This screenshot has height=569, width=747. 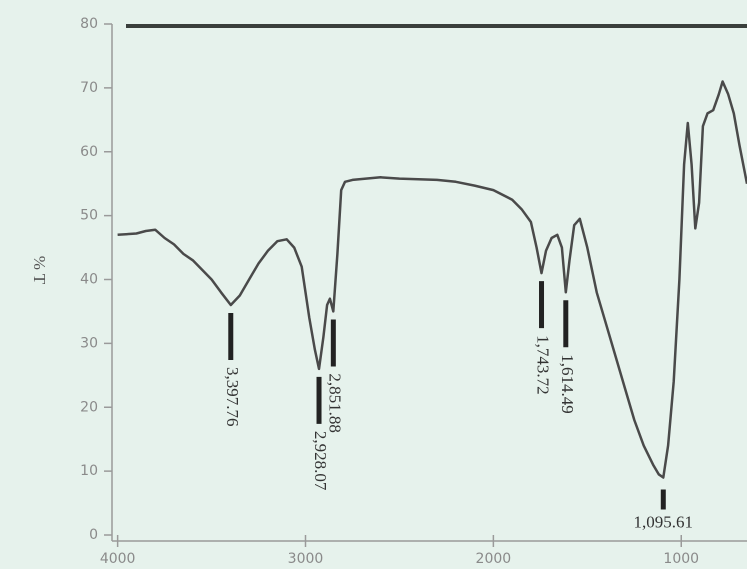 What do you see at coordinates (89, 471) in the screenshot?
I see `y-tick-label: 10` at bounding box center [89, 471].